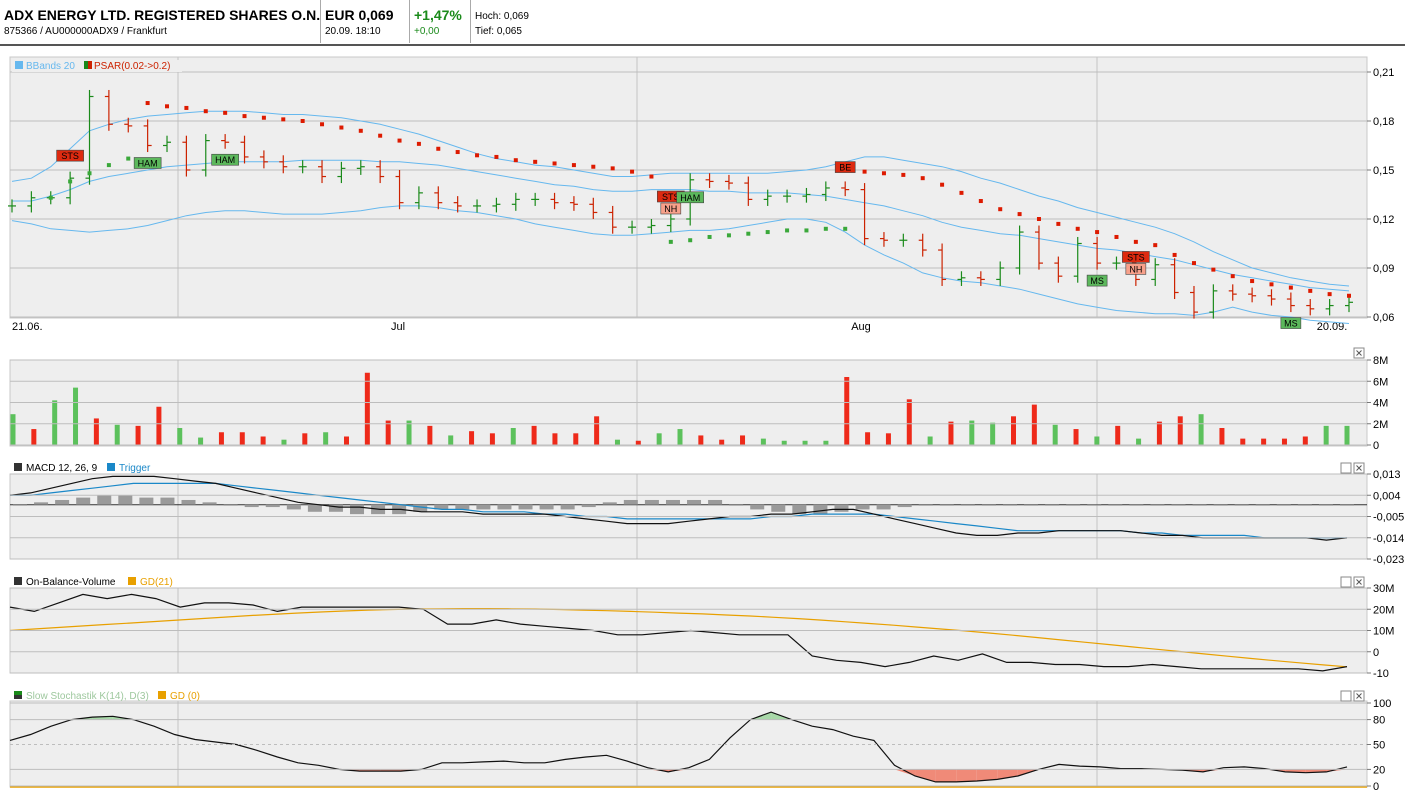 The image size is (1405, 794). Describe the element at coordinates (1379, 770) in the screenshot. I see `stochastic-y-tick-label: 20` at that location.